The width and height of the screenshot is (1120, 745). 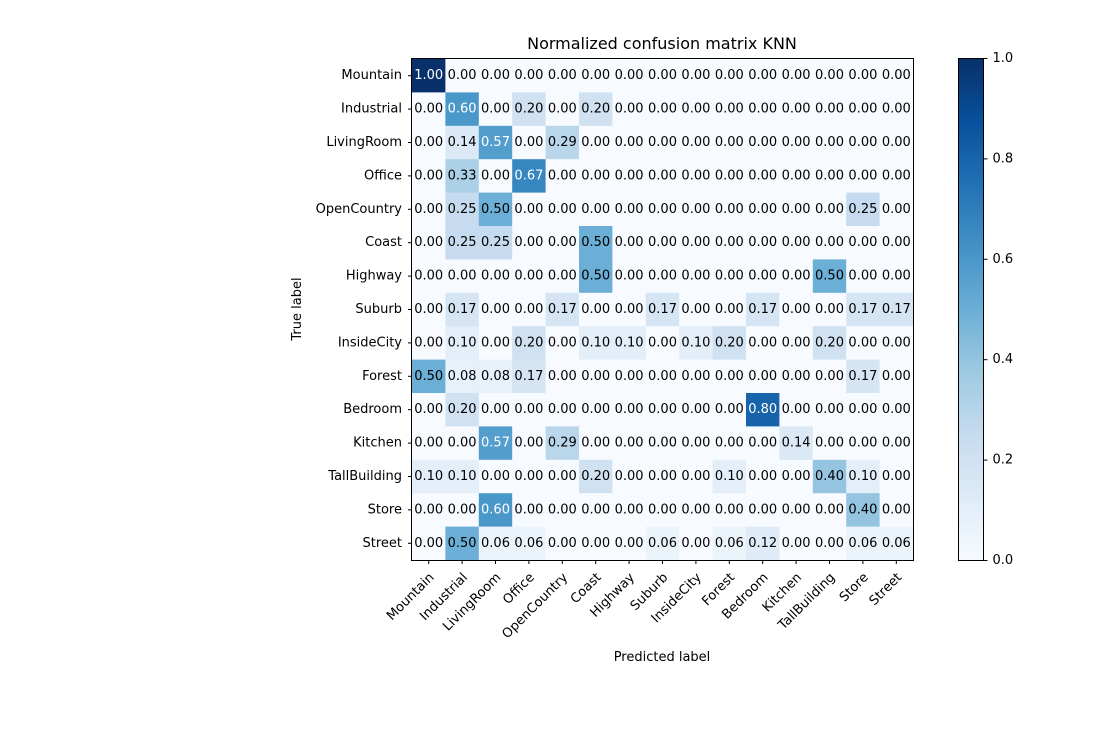 What do you see at coordinates (377, 443) in the screenshot?
I see `y-tick-label: Kitchen` at bounding box center [377, 443].